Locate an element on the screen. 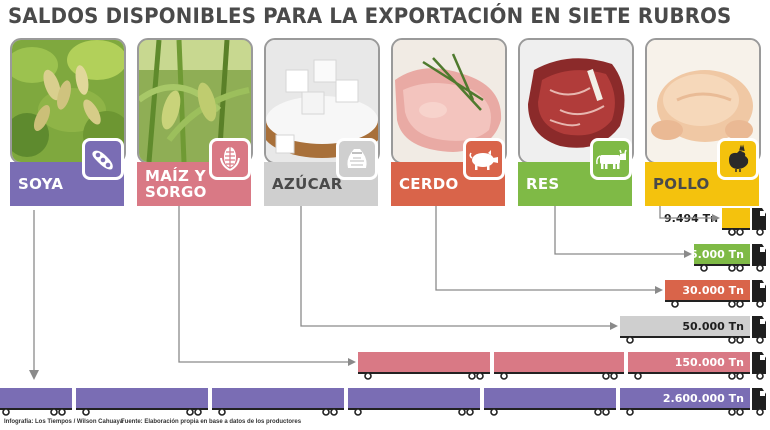  product-label-pollo: POLLO is located at coordinates (702, 184).